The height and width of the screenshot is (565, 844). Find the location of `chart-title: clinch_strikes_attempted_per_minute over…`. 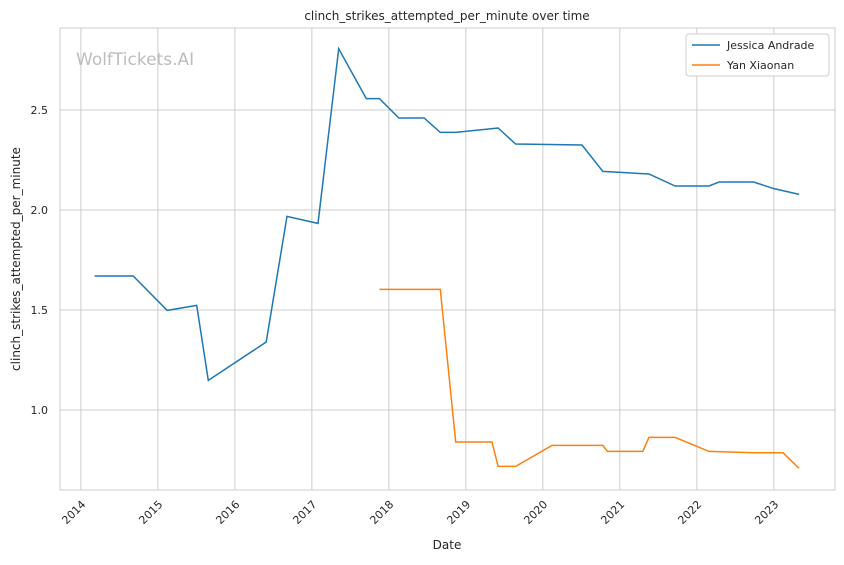

chart-title: clinch_strikes_attempted_per_minute over… is located at coordinates (446, 16).